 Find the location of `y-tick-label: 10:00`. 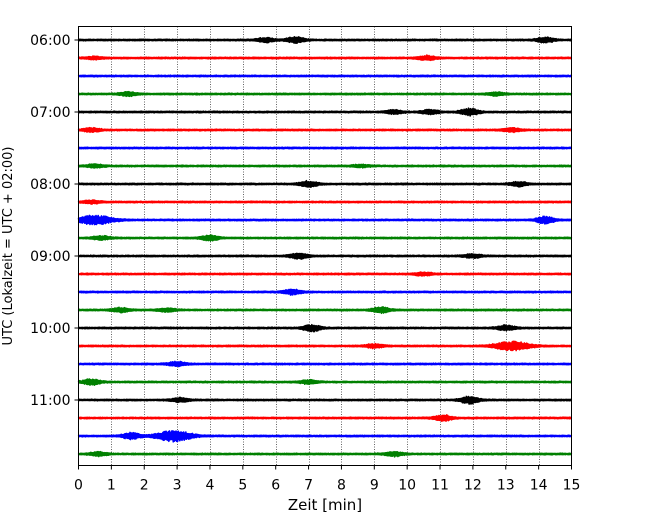

y-tick-label: 10:00 is located at coordinates (50, 329).